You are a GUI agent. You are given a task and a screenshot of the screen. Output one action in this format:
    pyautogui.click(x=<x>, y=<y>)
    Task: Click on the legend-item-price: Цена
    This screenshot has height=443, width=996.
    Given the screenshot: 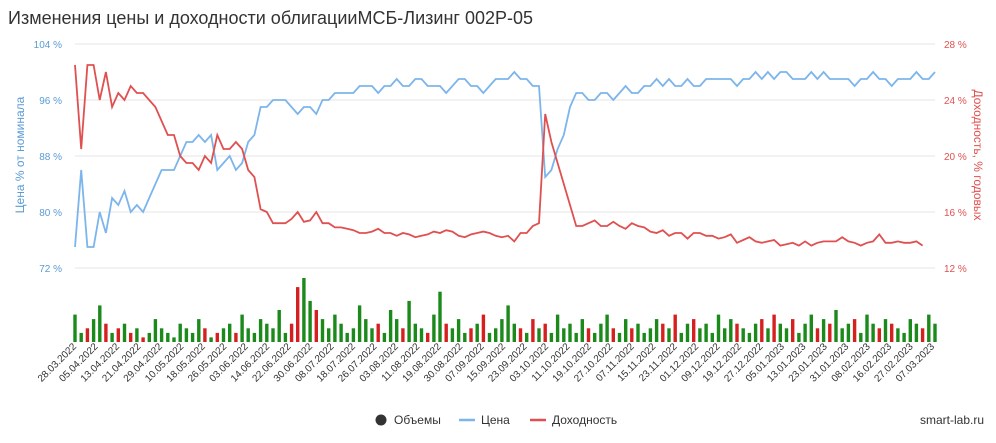 What is the action you would take?
    pyautogui.click(x=484, y=420)
    